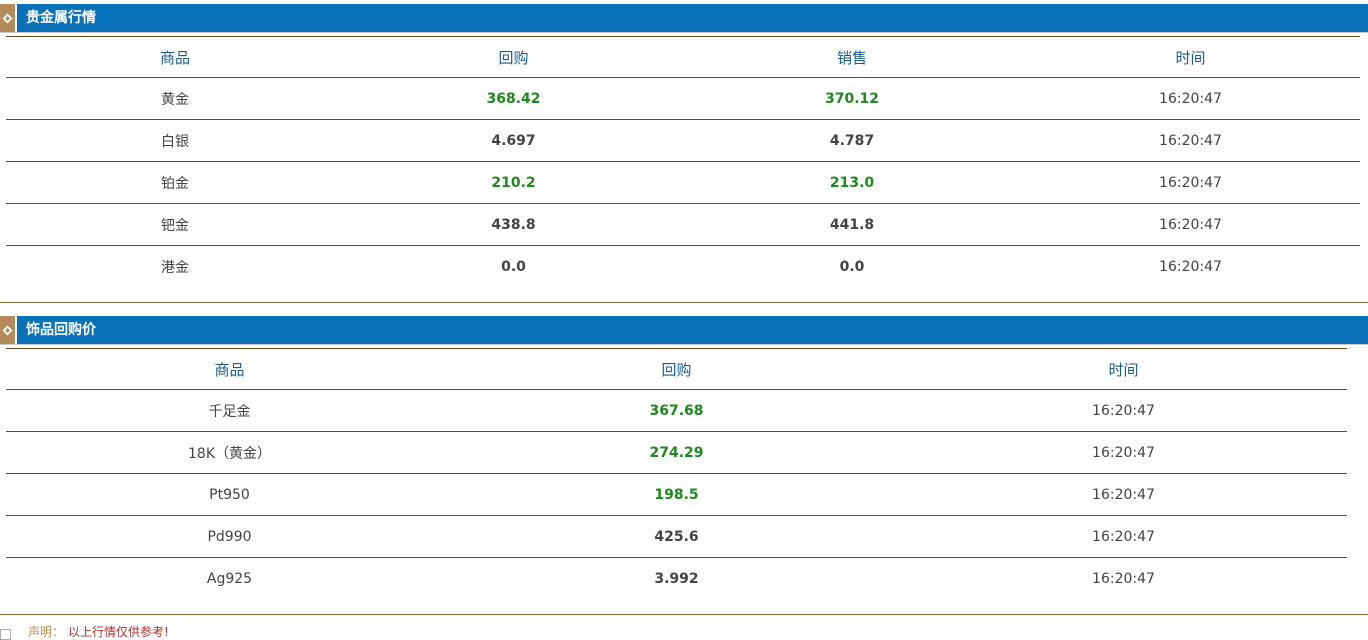  Describe the element at coordinates (852, 140) in the screenshot. I see `sale-price: 4.787` at that location.